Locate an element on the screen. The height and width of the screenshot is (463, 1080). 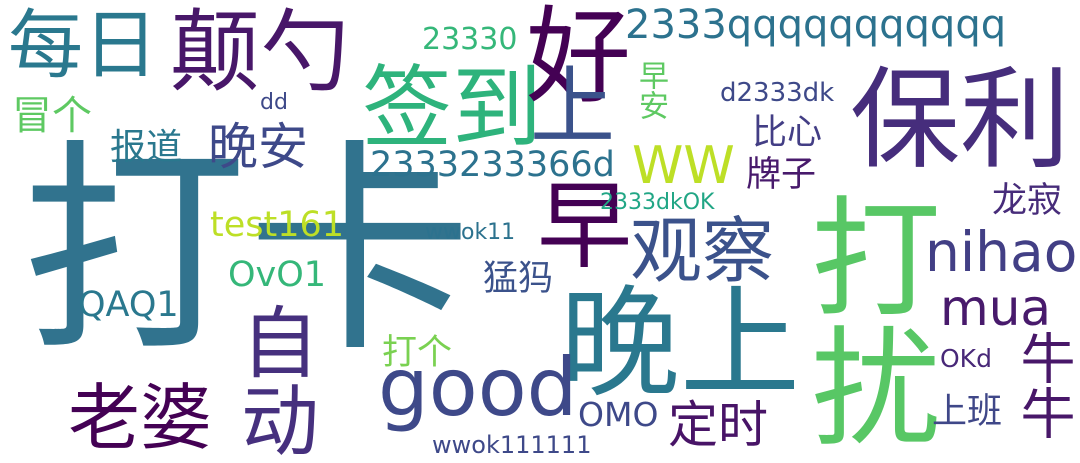
word-dingshi: 定时 is located at coordinates (718, 425).